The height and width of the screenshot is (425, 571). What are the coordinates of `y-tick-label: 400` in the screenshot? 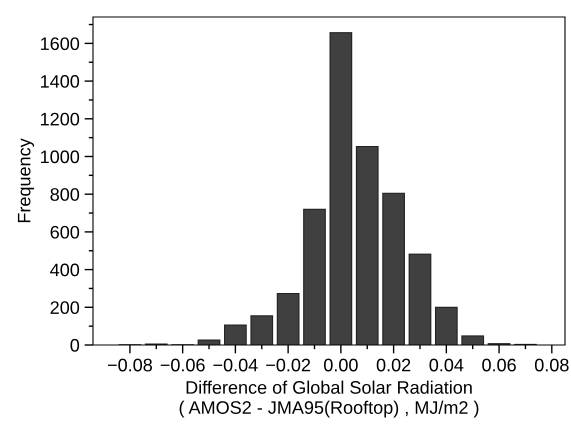 It's located at (65, 270).